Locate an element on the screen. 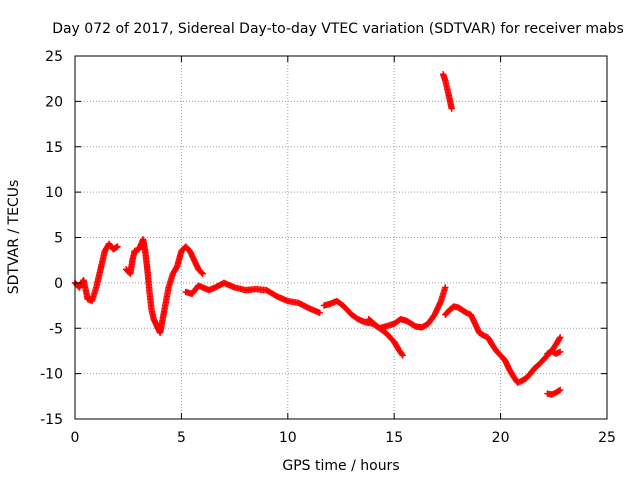 The height and width of the screenshot is (484, 640). series-seg4 is located at coordinates (384, 308).